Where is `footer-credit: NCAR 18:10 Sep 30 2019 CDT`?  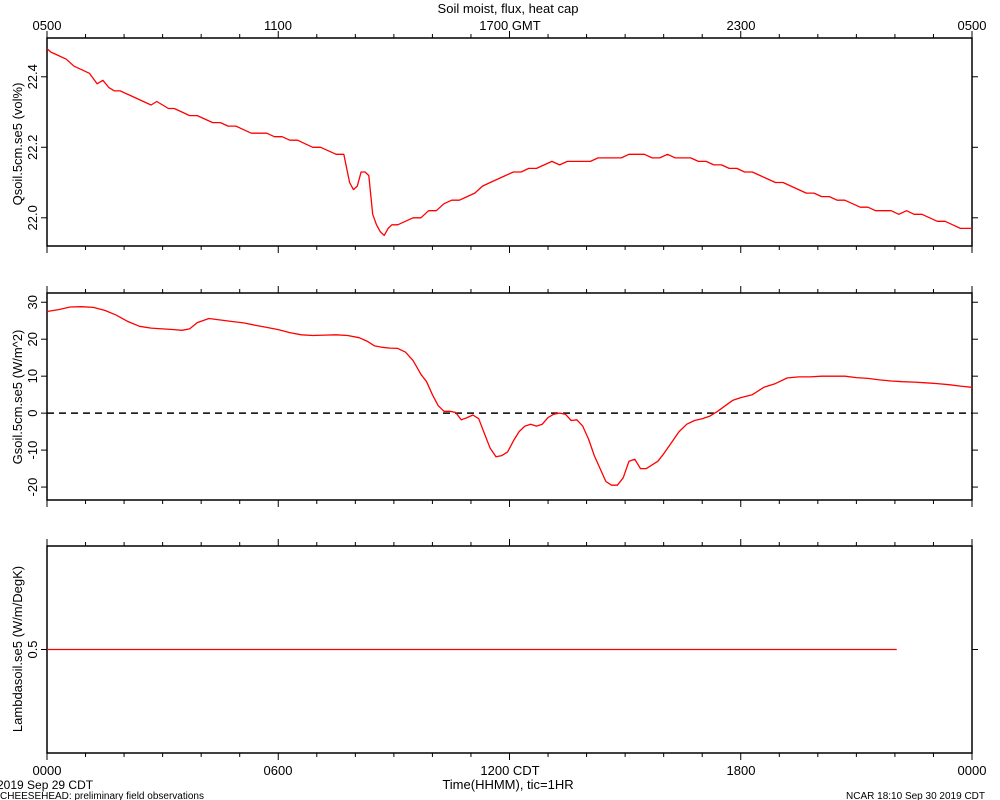
footer-credit: NCAR 18:10 Sep 30 2019 CDT is located at coordinates (915, 795).